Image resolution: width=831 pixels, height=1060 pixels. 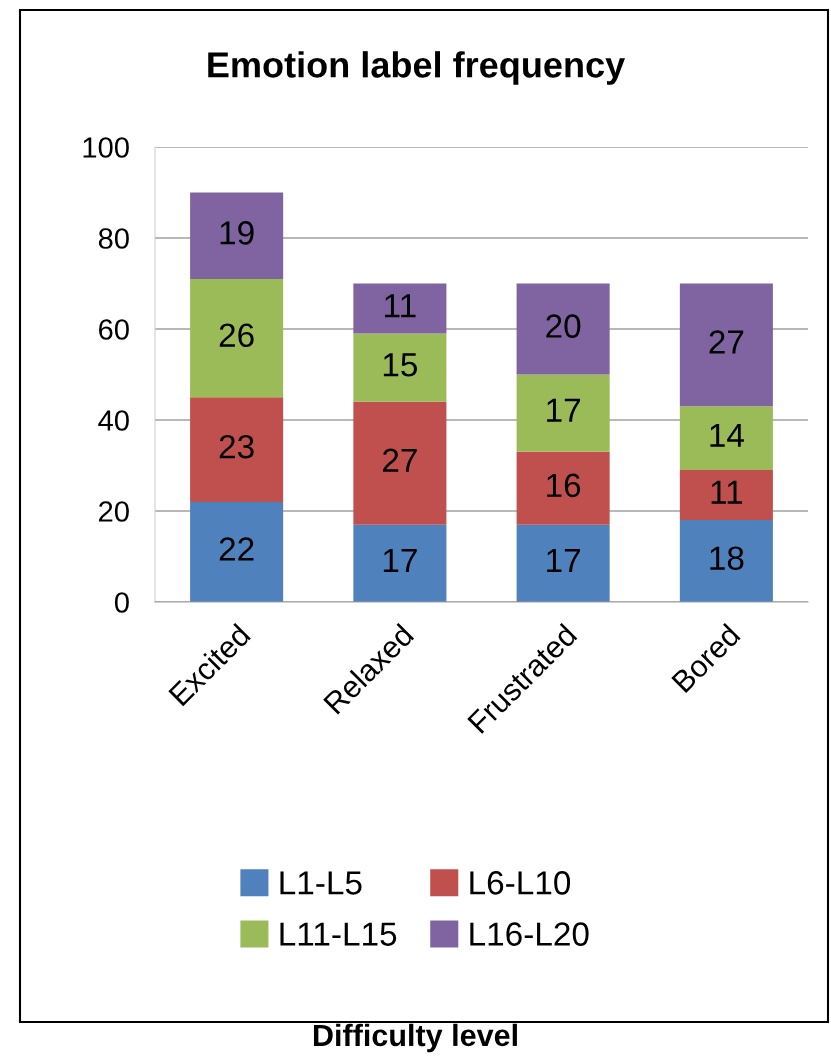 What do you see at coordinates (114, 511) in the screenshot?
I see `y-tick-label: 20` at bounding box center [114, 511].